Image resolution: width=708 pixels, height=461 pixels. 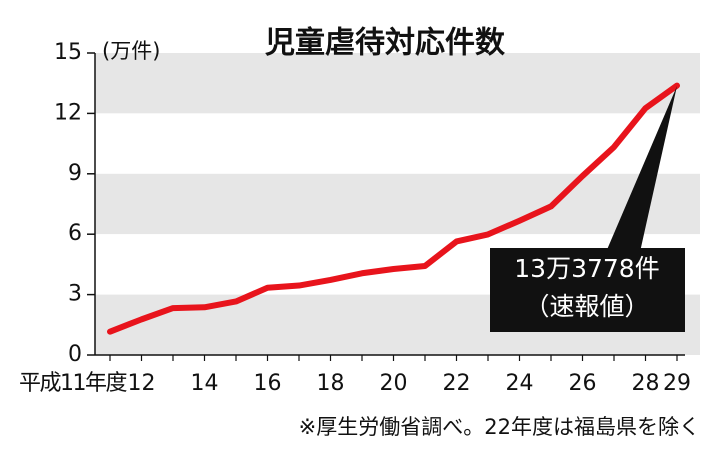 What do you see at coordinates (457, 383) in the screenshot?
I see `x-tick-label: 22` at bounding box center [457, 383].